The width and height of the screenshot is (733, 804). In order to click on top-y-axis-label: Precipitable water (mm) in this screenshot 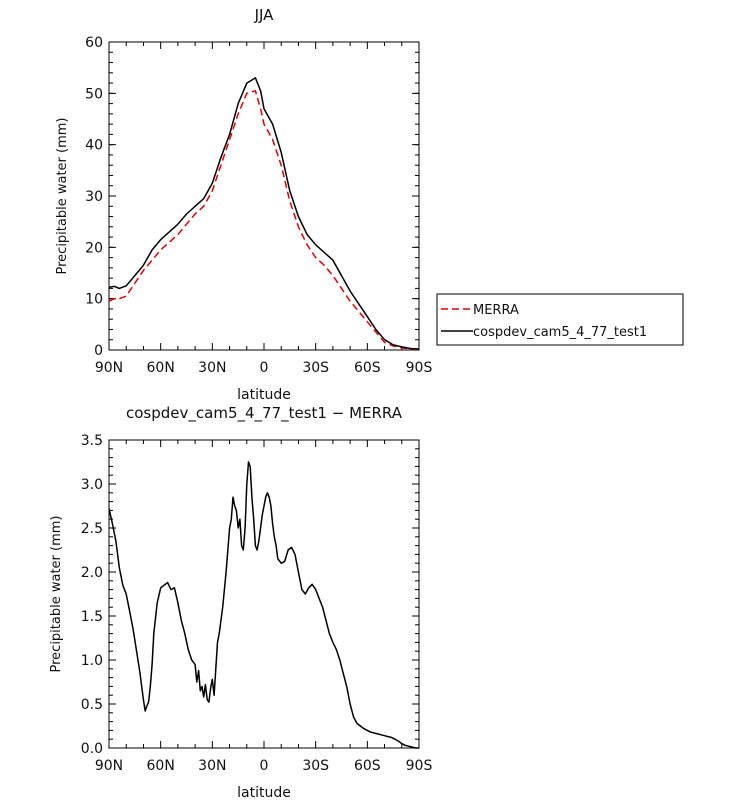, I will do `click(62, 196)`.